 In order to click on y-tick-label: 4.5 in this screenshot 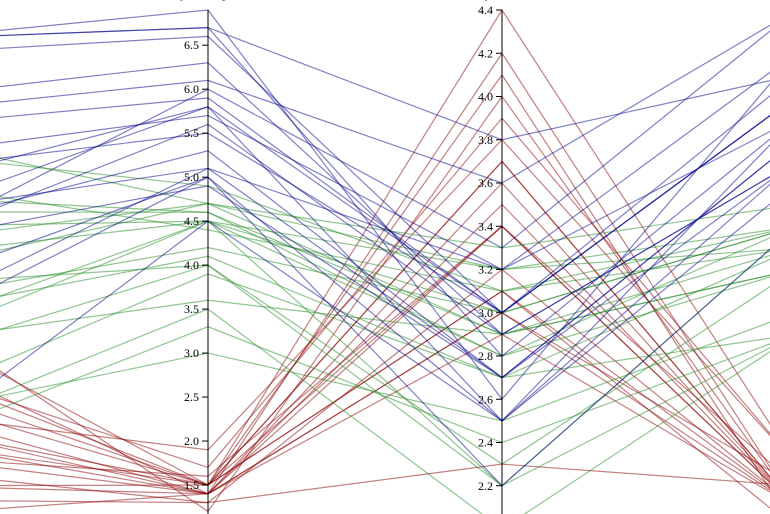, I will do `click(191, 221)`.